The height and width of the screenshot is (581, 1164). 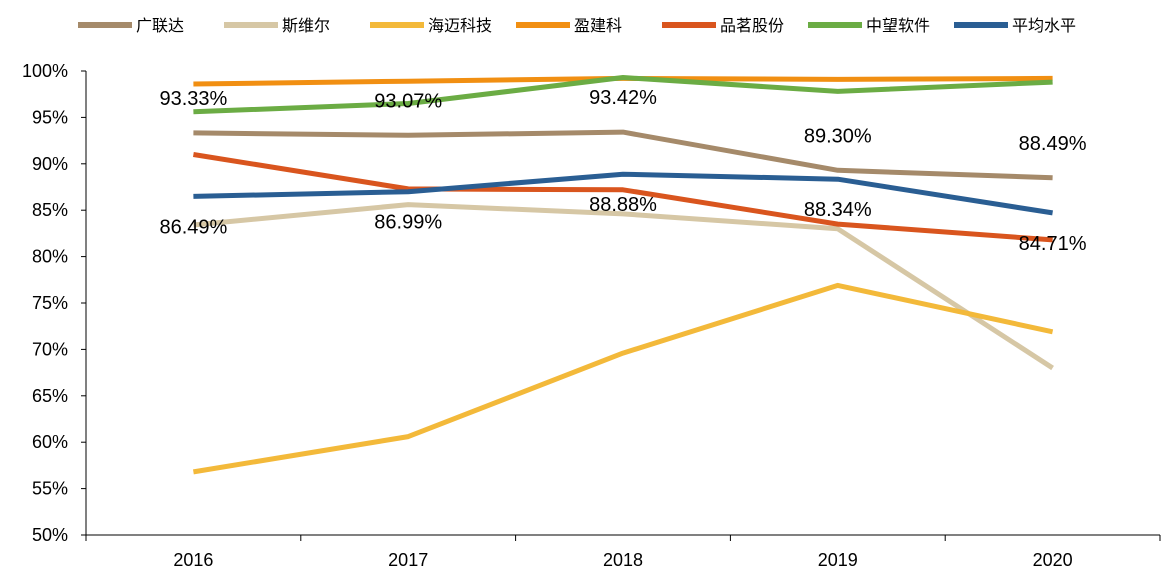 I want to click on legend-label: 平均水平, so click(x=1044, y=25).